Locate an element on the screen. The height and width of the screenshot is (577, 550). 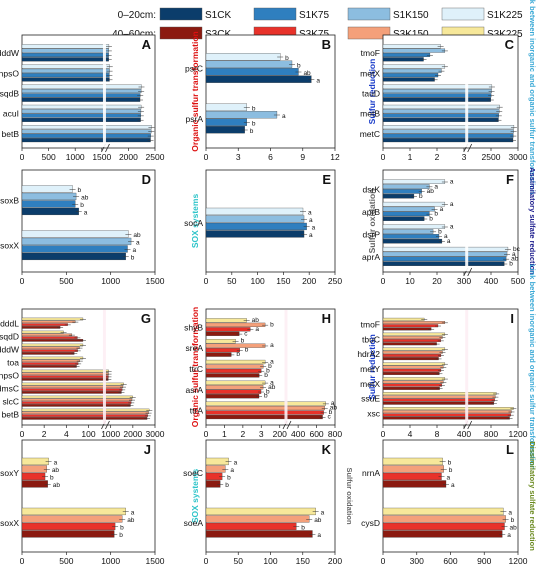
category-label: dddW is located at coordinates (9, 350).